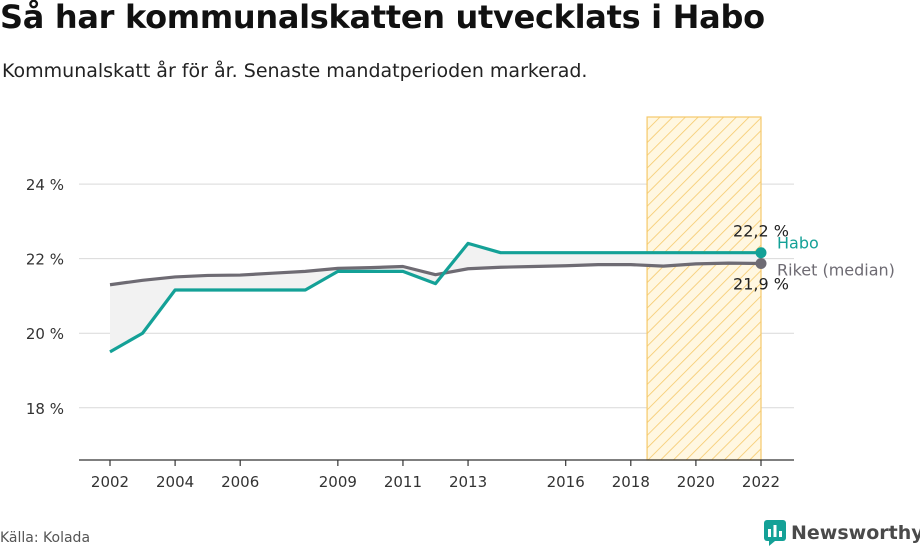 This screenshot has height=552, width=920. Describe the element at coordinates (761, 264) in the screenshot. I see `riket-end-point` at that location.